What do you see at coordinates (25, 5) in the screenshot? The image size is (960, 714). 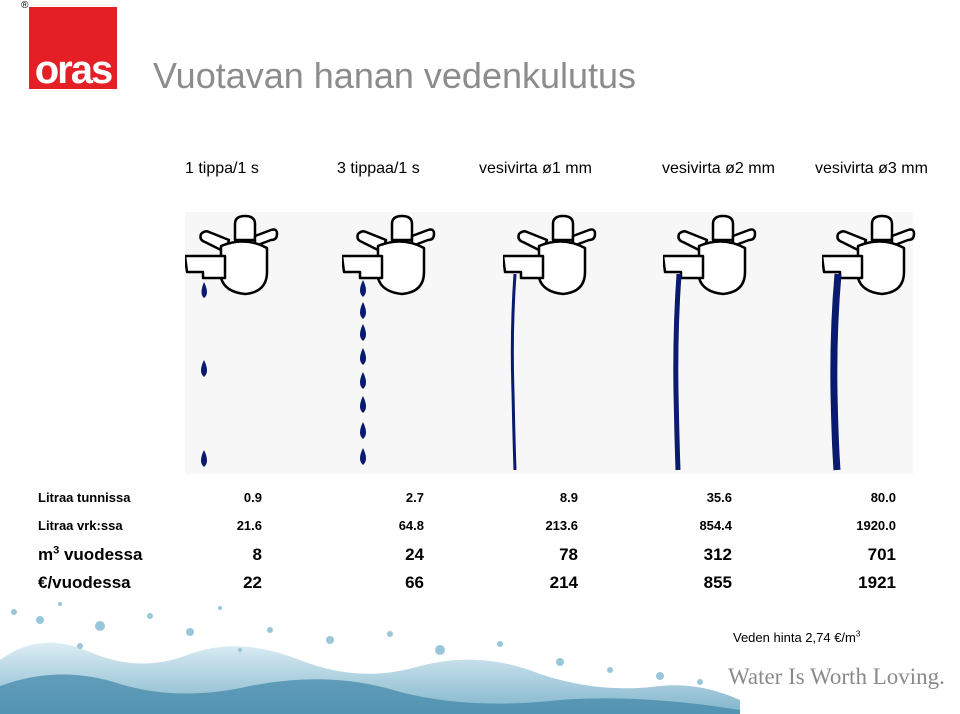 I see `registered-mark: ®` at bounding box center [25, 5].